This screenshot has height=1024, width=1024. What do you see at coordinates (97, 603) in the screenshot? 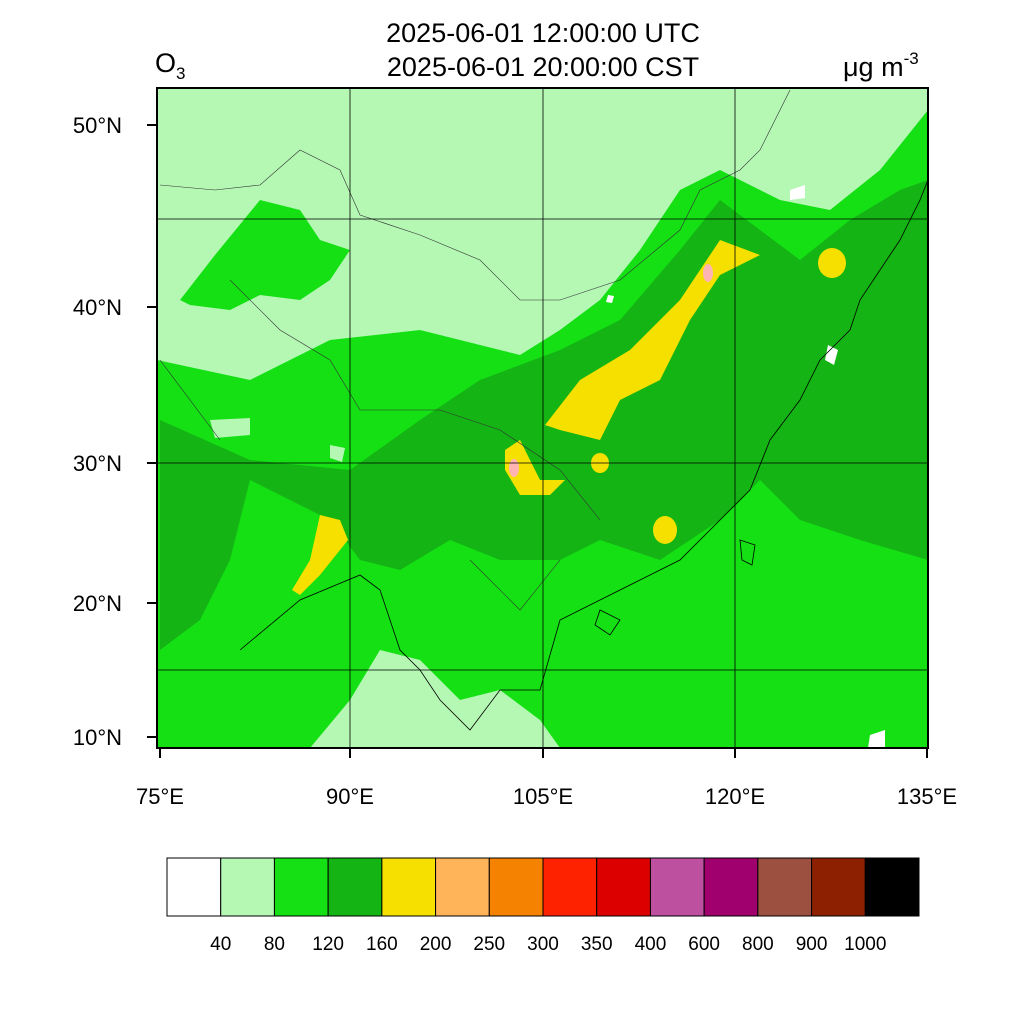
I see `lat-label: 20°N` at bounding box center [97, 603].